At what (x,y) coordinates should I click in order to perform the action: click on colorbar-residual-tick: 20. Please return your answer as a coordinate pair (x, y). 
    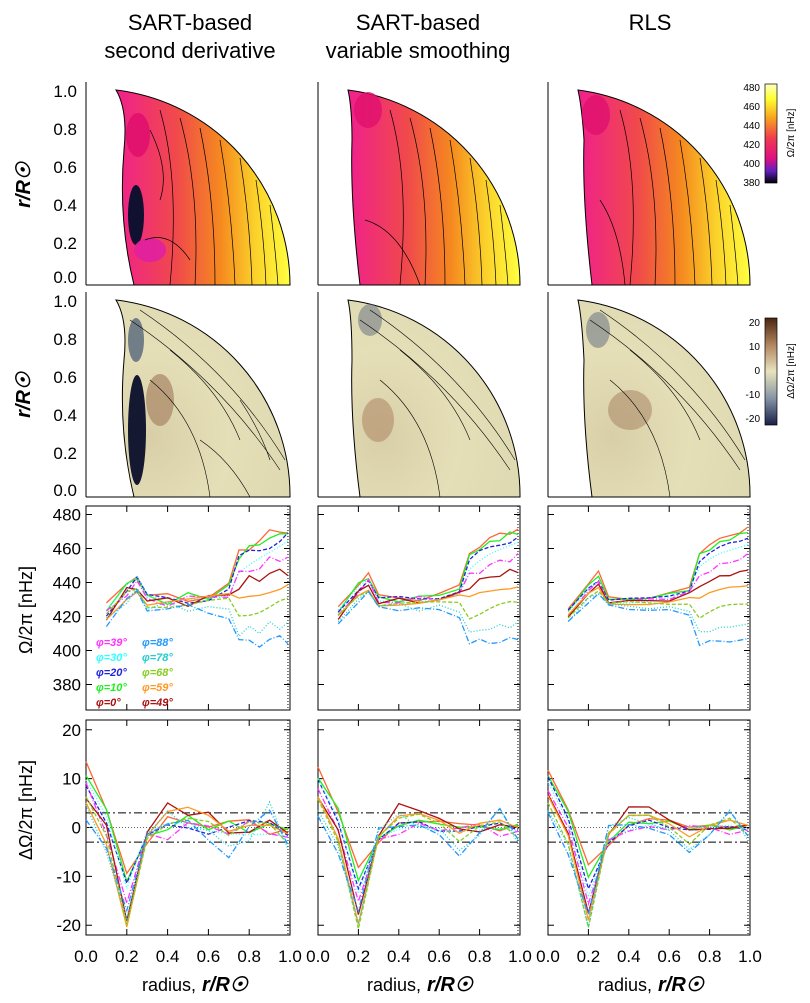
    Looking at the image, I should click on (755, 323).